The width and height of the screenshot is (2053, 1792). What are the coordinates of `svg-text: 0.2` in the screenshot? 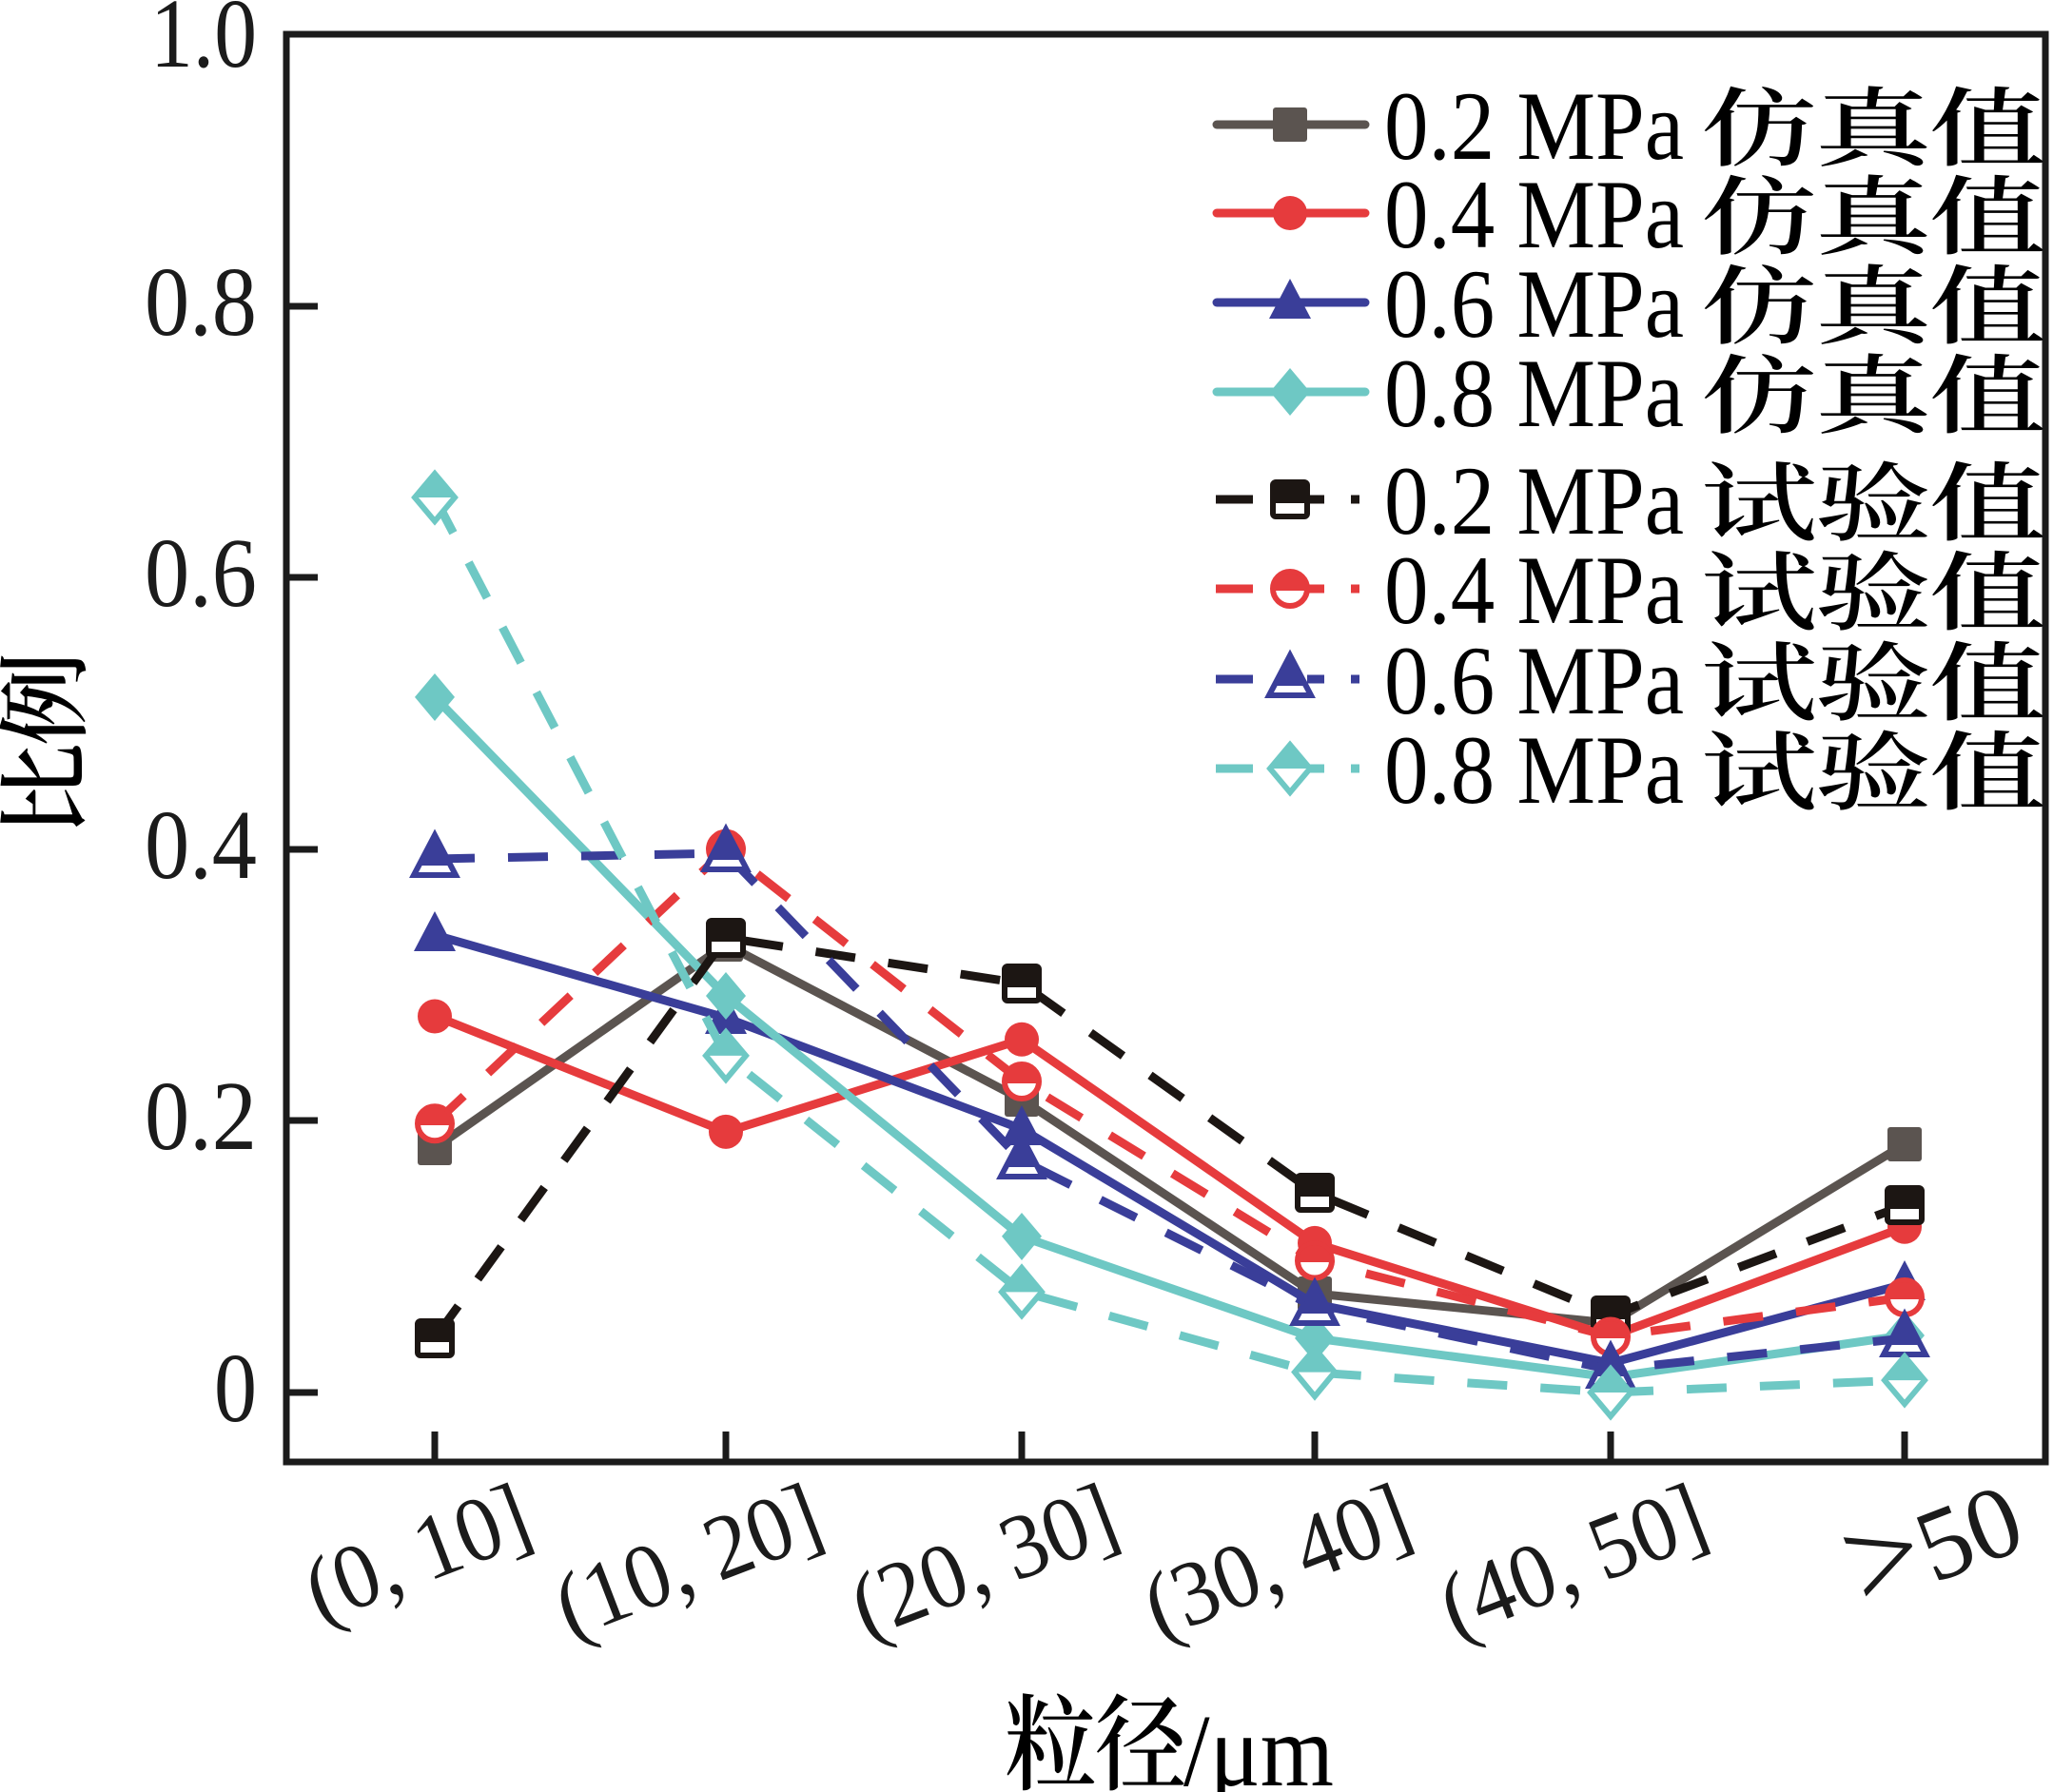 It's located at (201, 1116).